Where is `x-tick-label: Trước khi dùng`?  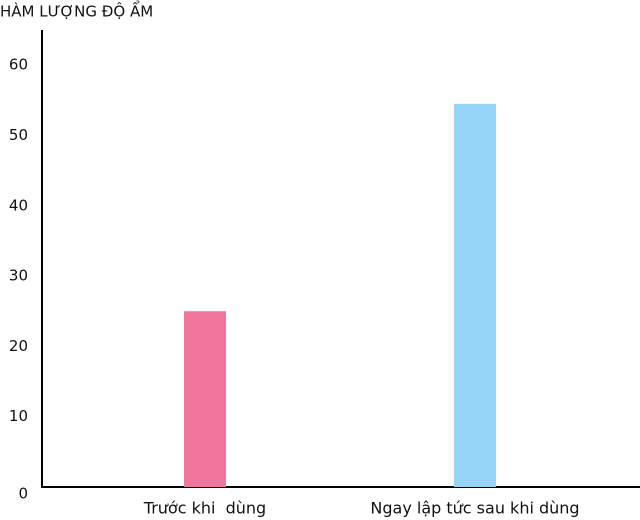 x-tick-label: Trước khi dùng is located at coordinates (204, 508).